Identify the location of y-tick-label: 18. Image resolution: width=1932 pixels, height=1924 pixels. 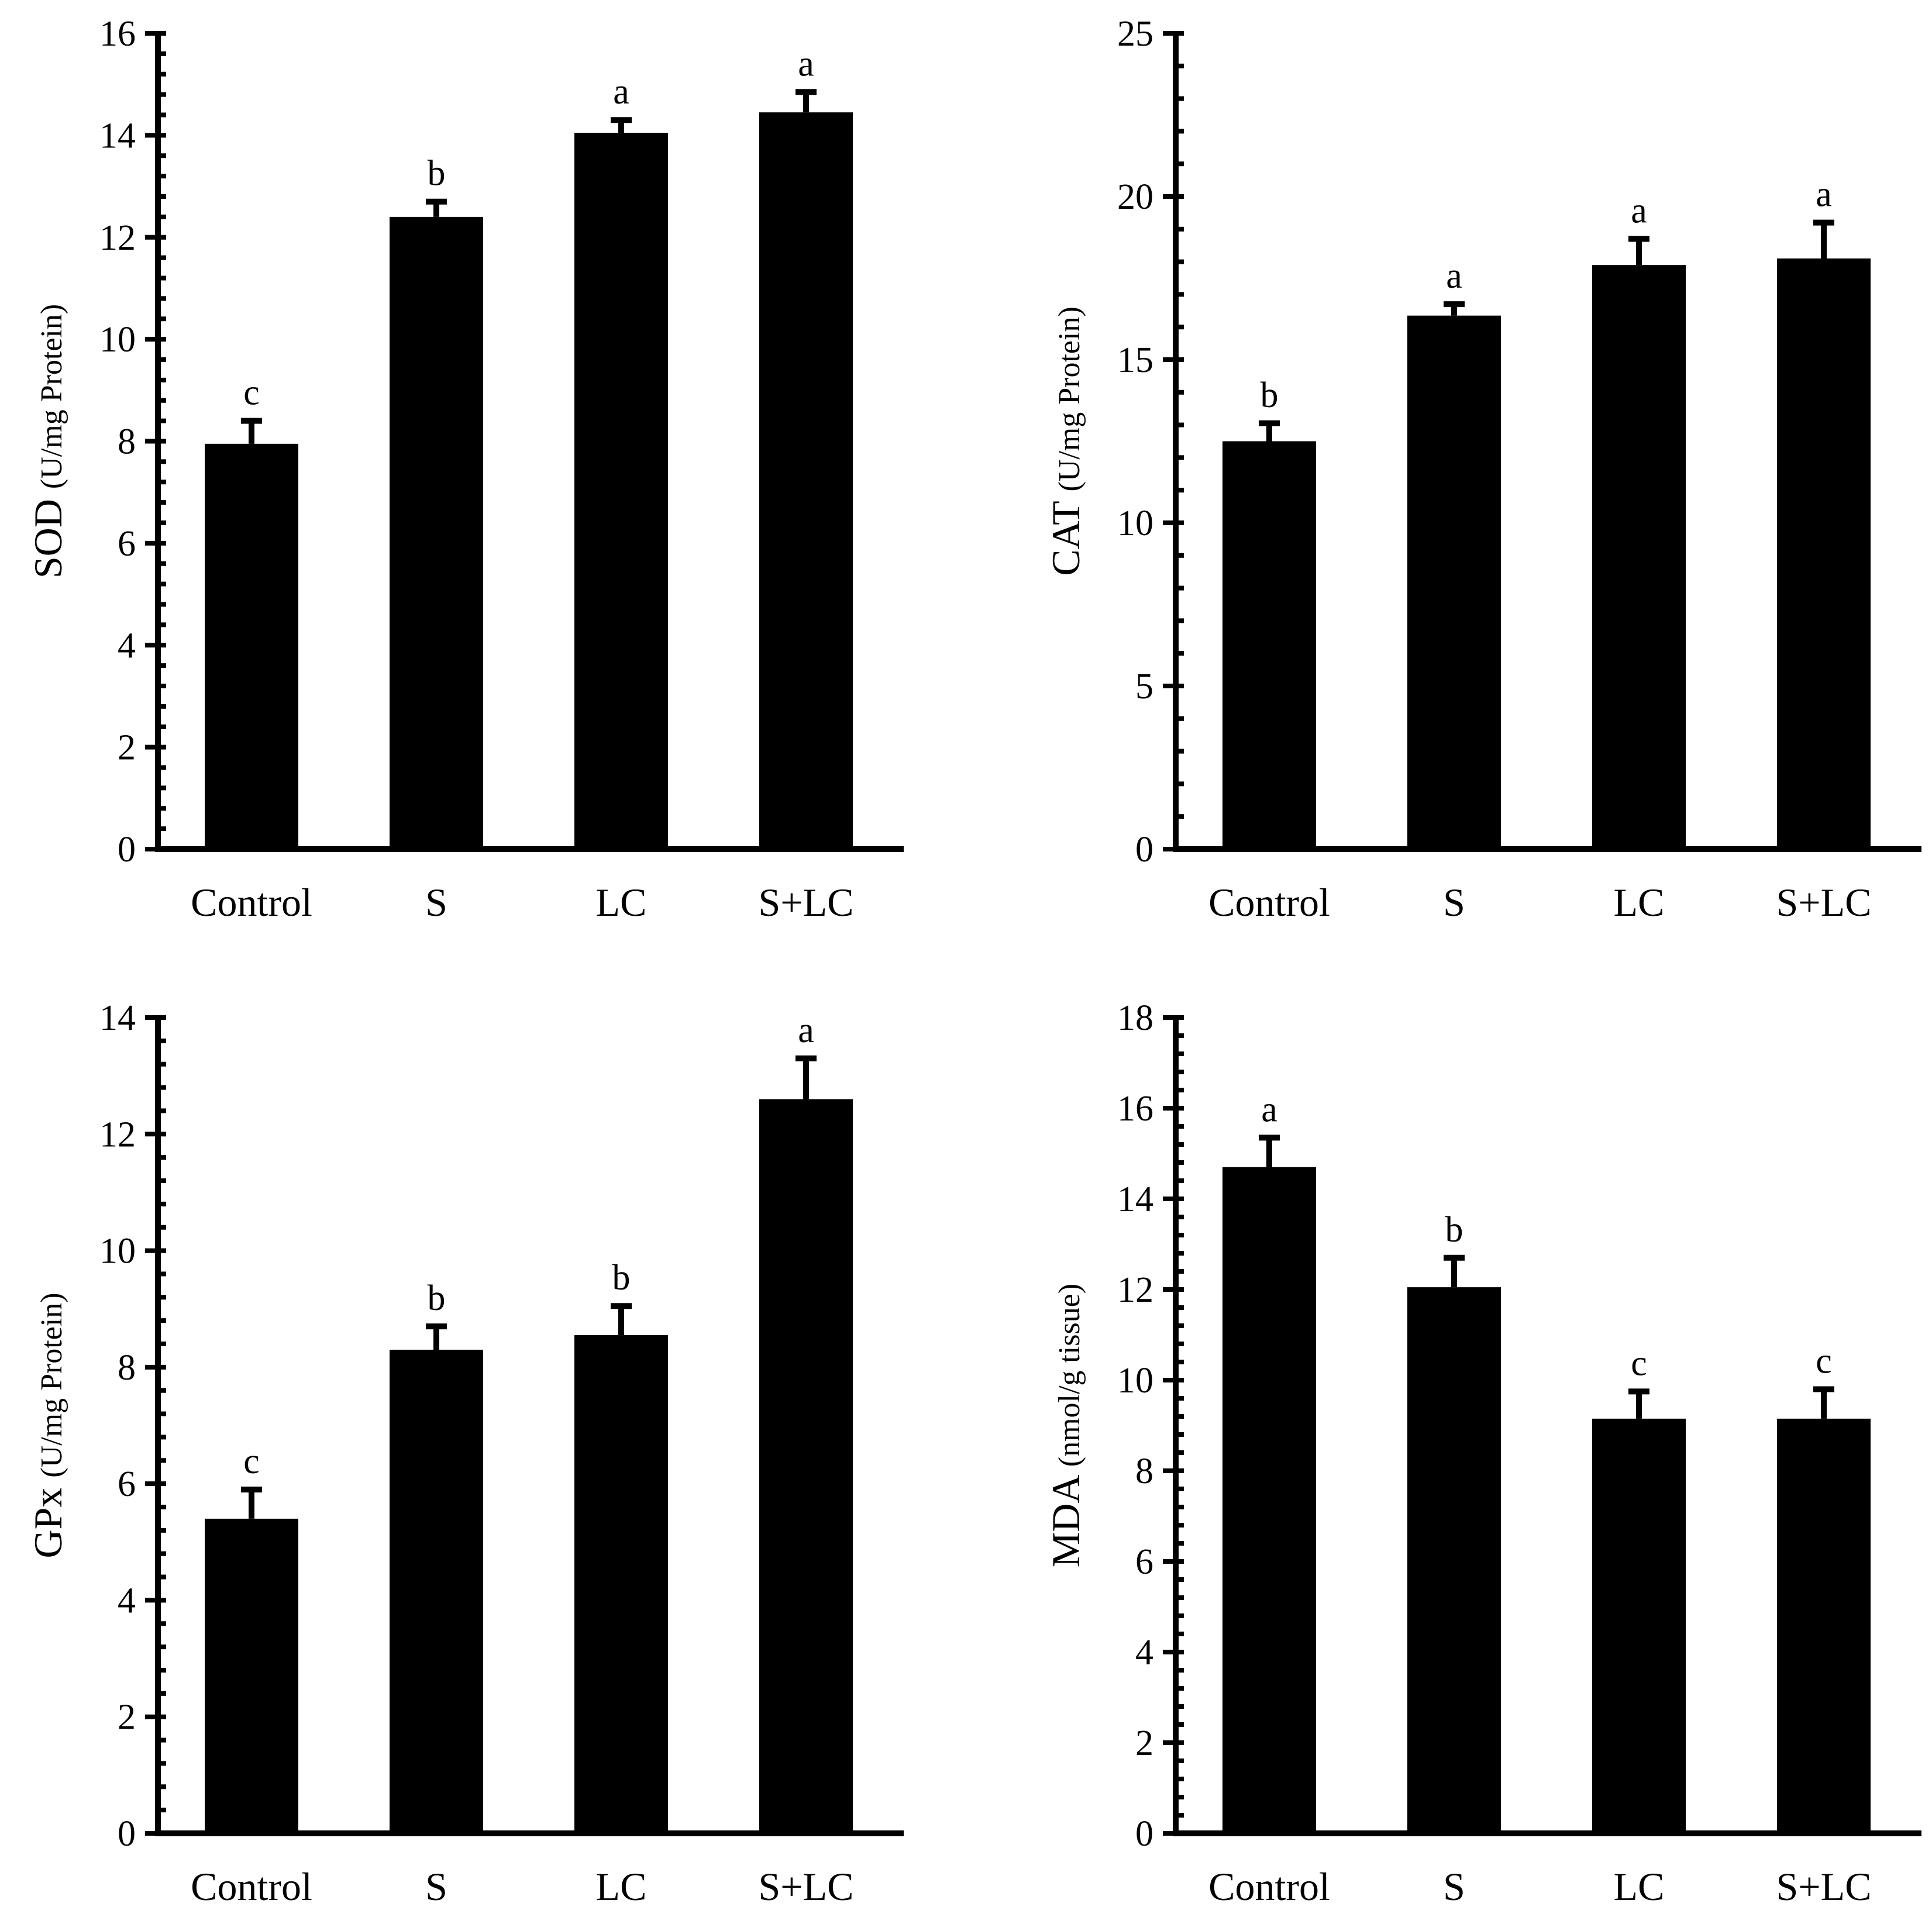
(1135, 1018).